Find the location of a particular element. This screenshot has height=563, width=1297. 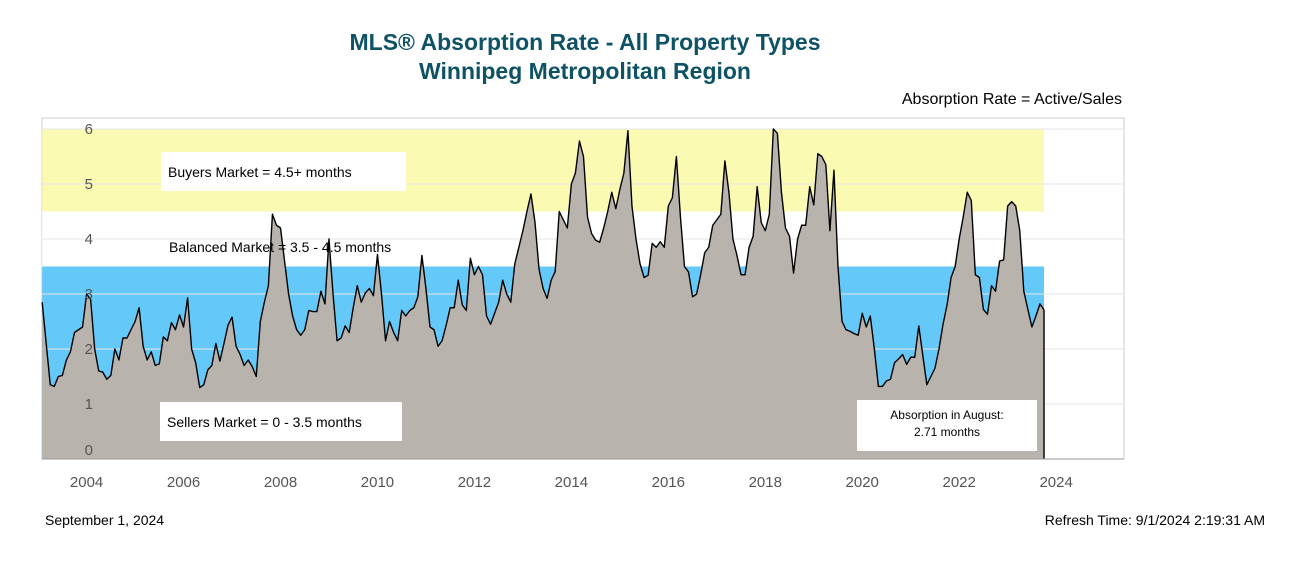

x-tick-label: 2020 is located at coordinates (862, 482).